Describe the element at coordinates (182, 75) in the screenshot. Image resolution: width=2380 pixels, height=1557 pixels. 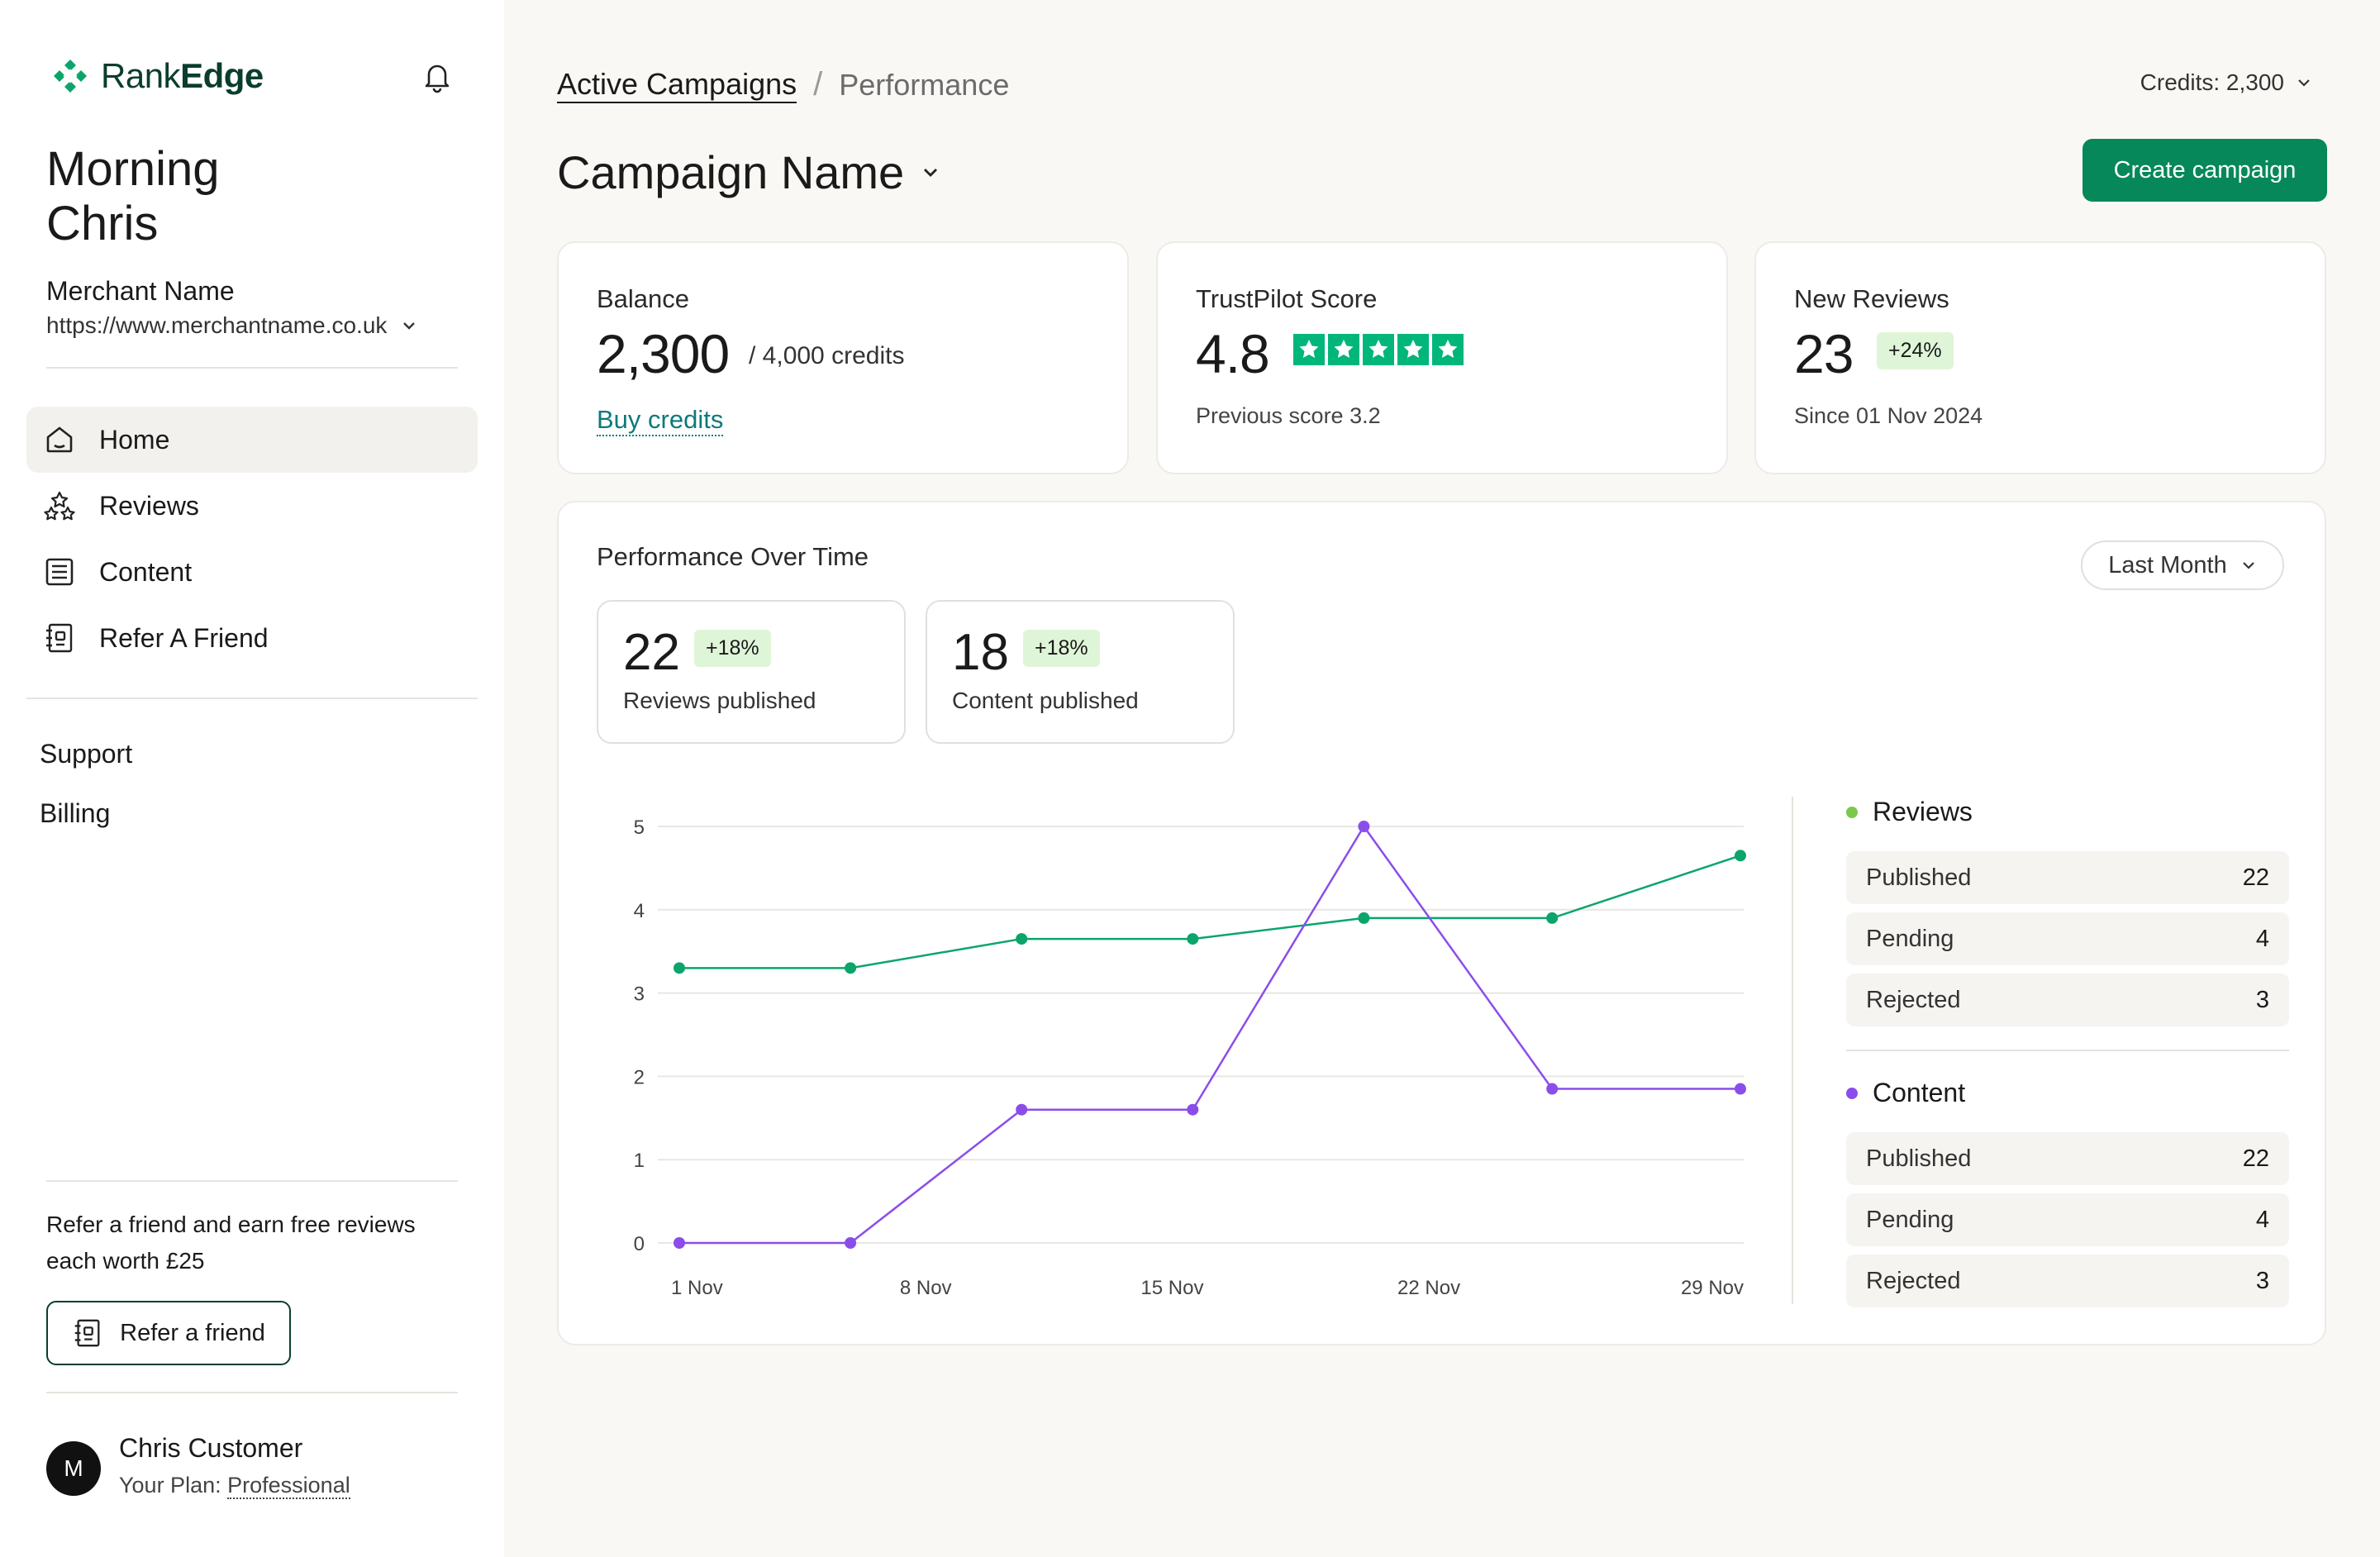
I see `brand-name: RankEdge` at that location.